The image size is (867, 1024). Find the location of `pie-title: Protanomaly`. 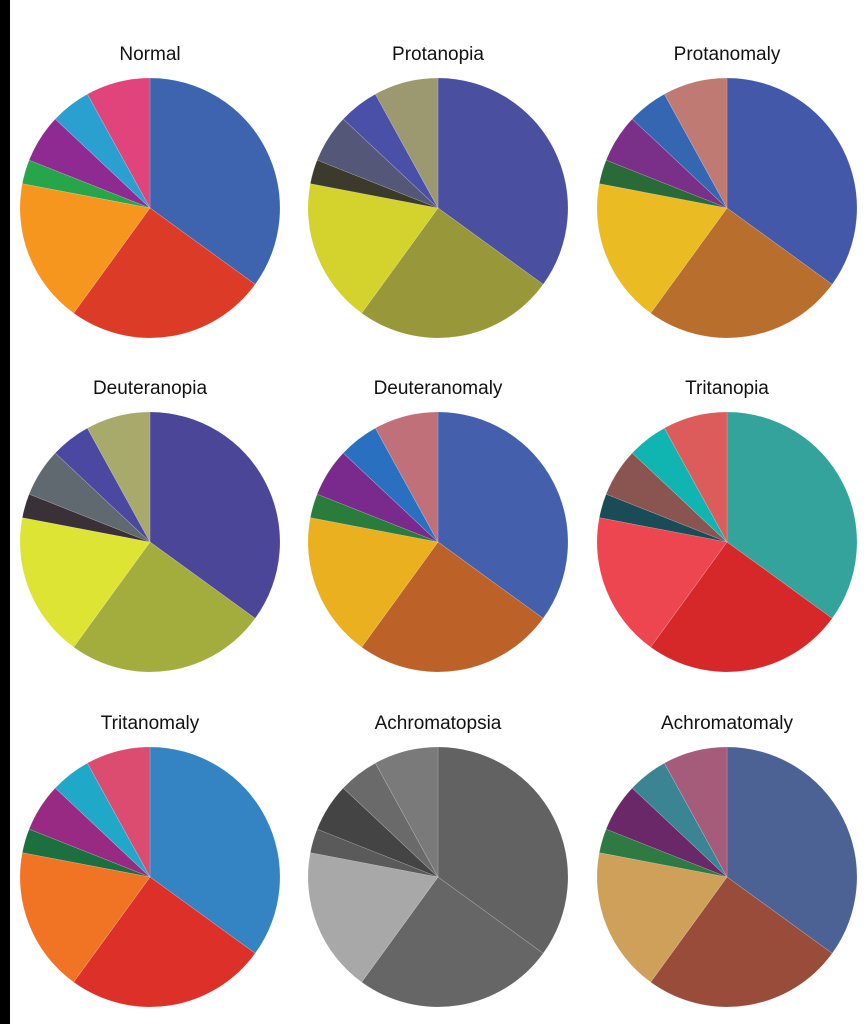

pie-title: Protanomaly is located at coordinates (727, 54).